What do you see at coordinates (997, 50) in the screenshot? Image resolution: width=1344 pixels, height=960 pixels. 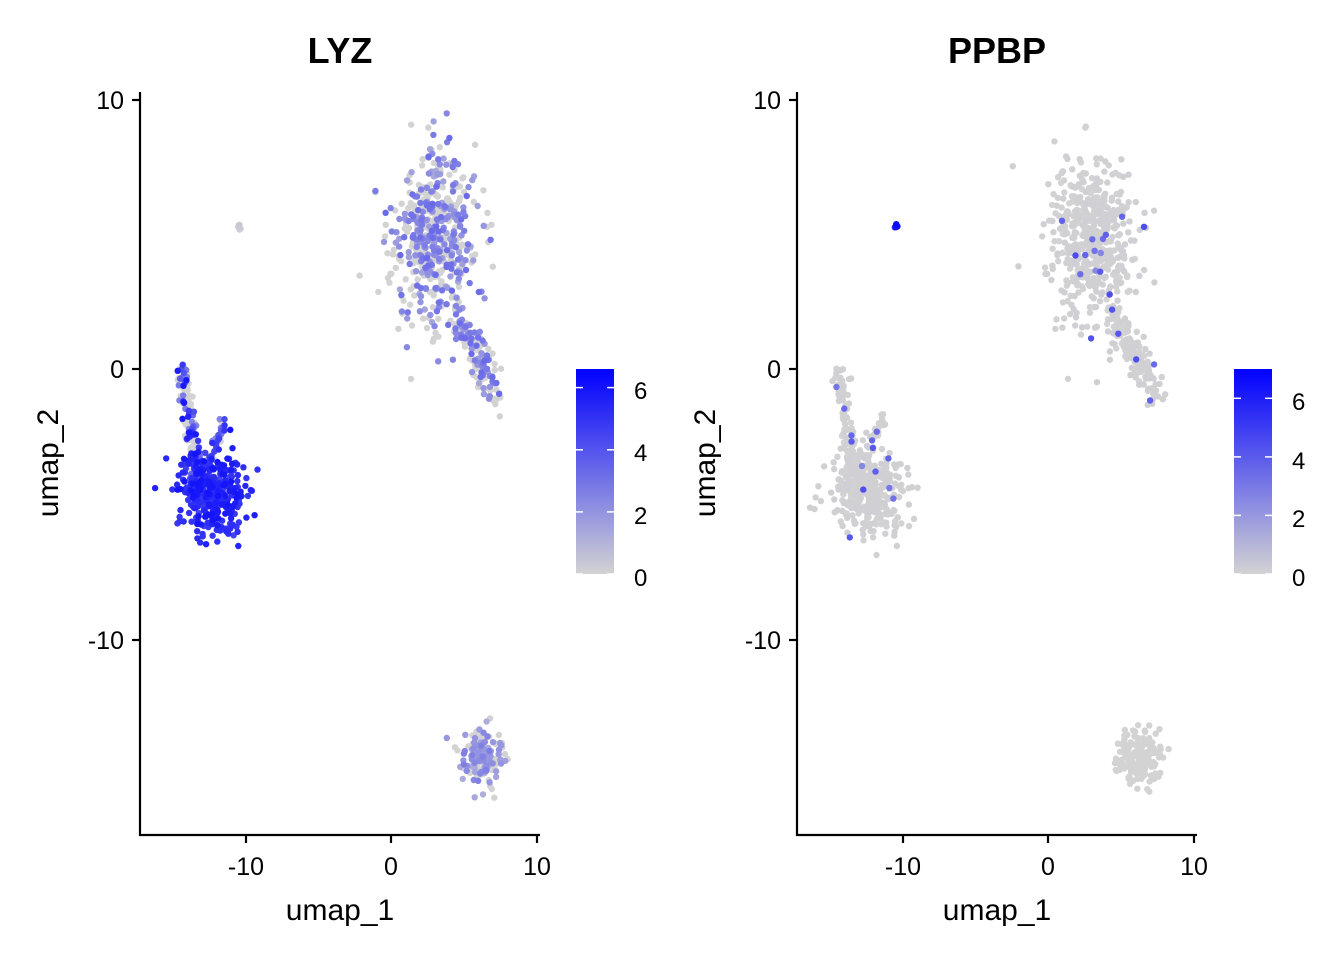 I see `panel-title: PPBP` at bounding box center [997, 50].